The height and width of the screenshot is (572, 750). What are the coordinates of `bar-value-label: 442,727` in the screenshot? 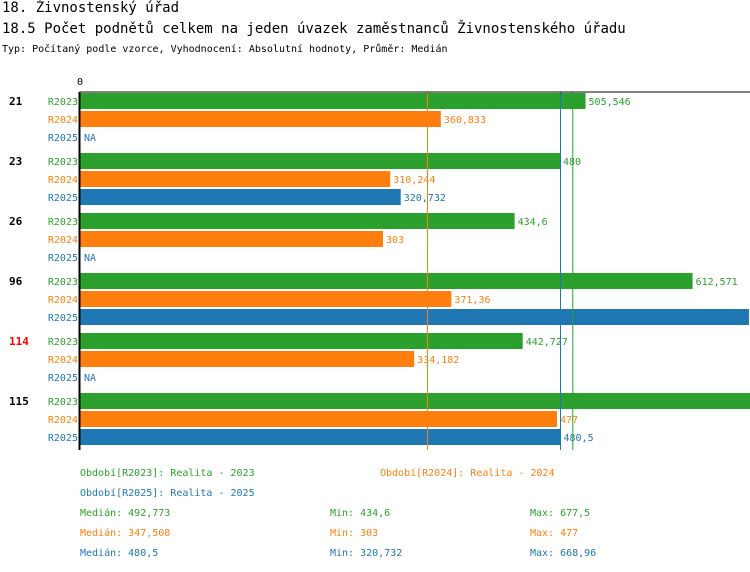 It's located at (547, 342).